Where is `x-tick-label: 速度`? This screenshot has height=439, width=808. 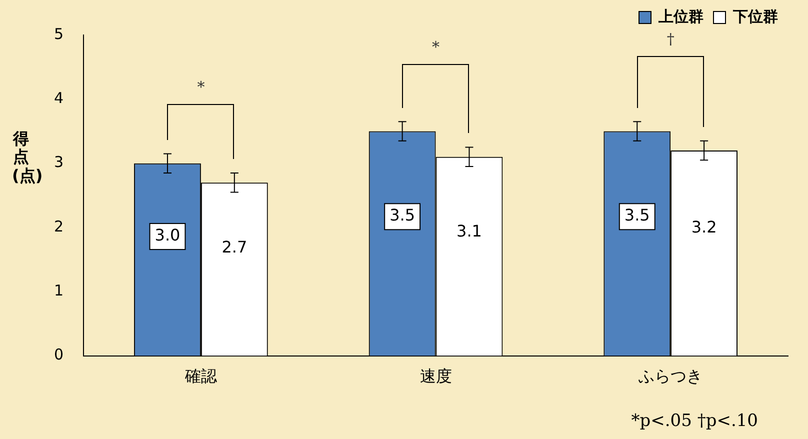 x-tick-label: 速度 is located at coordinates (436, 376).